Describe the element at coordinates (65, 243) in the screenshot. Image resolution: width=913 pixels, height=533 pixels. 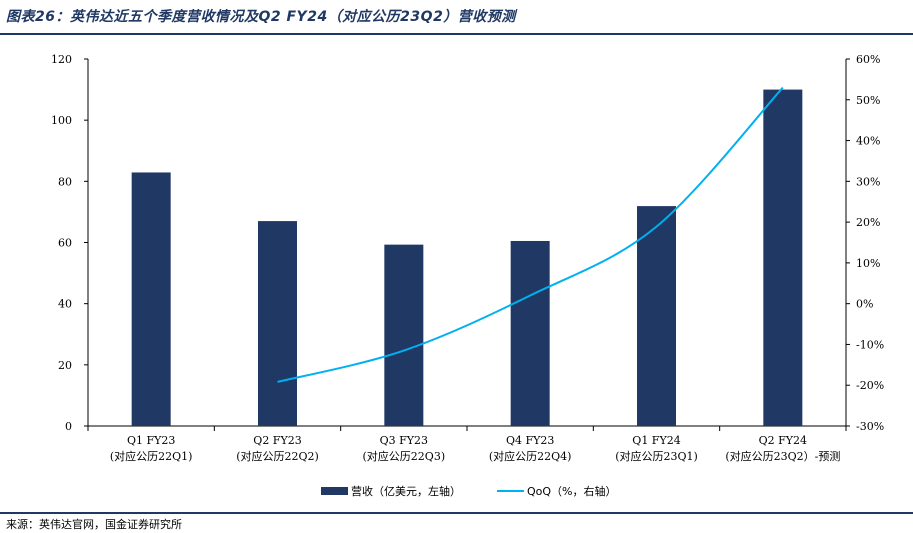
I see `left-tick-label: 60` at that location.